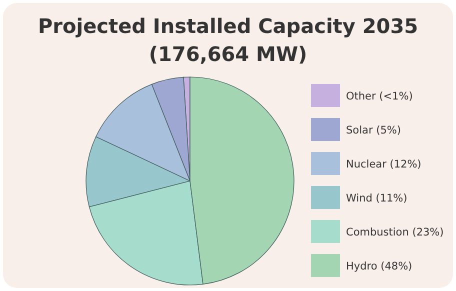 The image size is (456, 291). I want to click on legend-label: Hydro (48%), so click(379, 266).